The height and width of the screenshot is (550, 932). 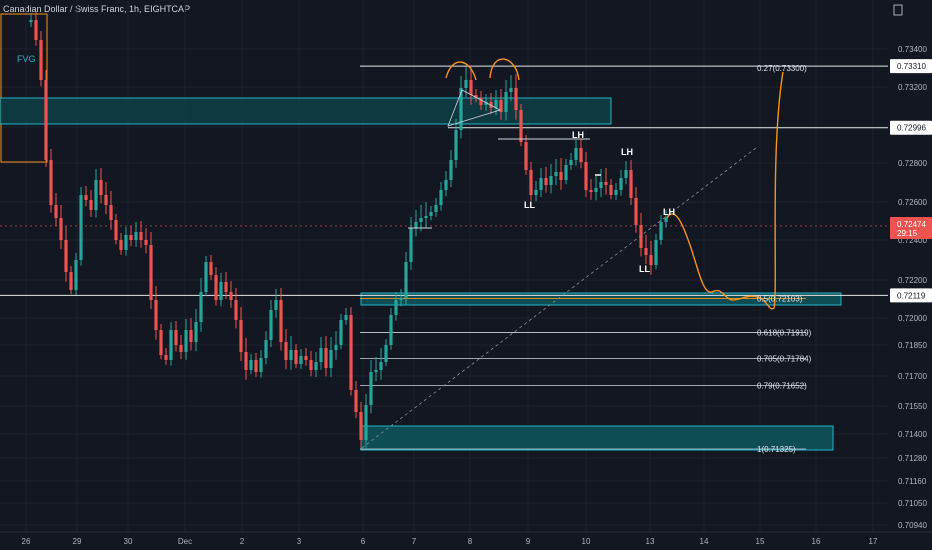 I want to click on time-axis: 26 29 30 Dec 2 3 6 7 8 9 10 13 14 15 16 17, so click(x=466, y=538).